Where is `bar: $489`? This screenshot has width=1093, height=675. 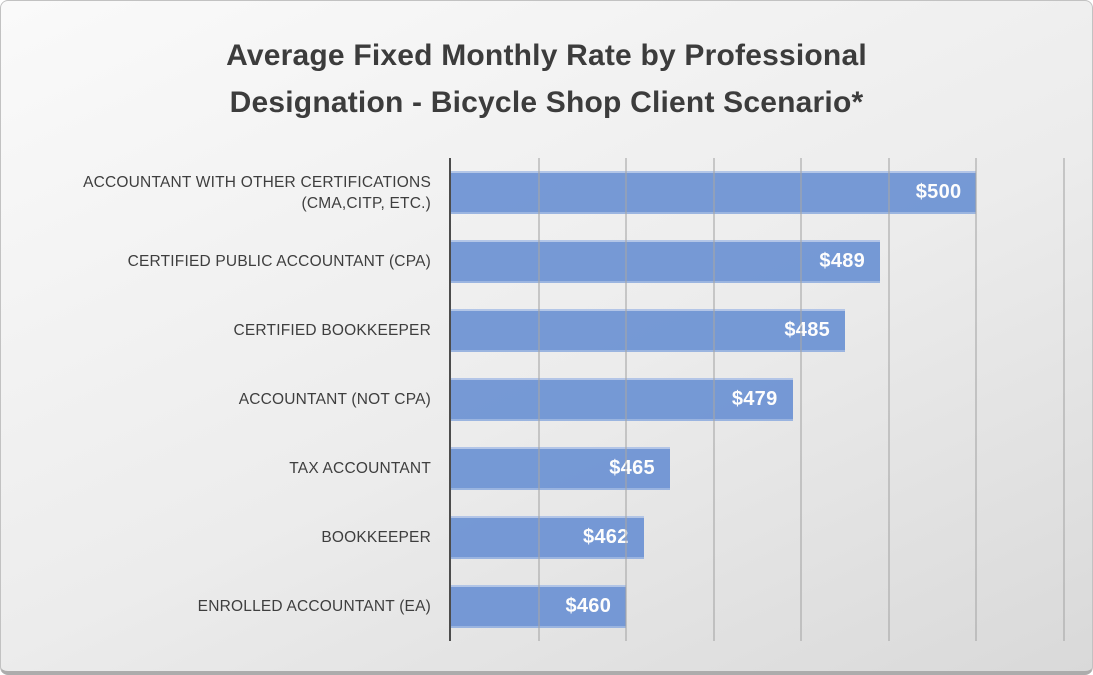
bar: $489 is located at coordinates (666, 261).